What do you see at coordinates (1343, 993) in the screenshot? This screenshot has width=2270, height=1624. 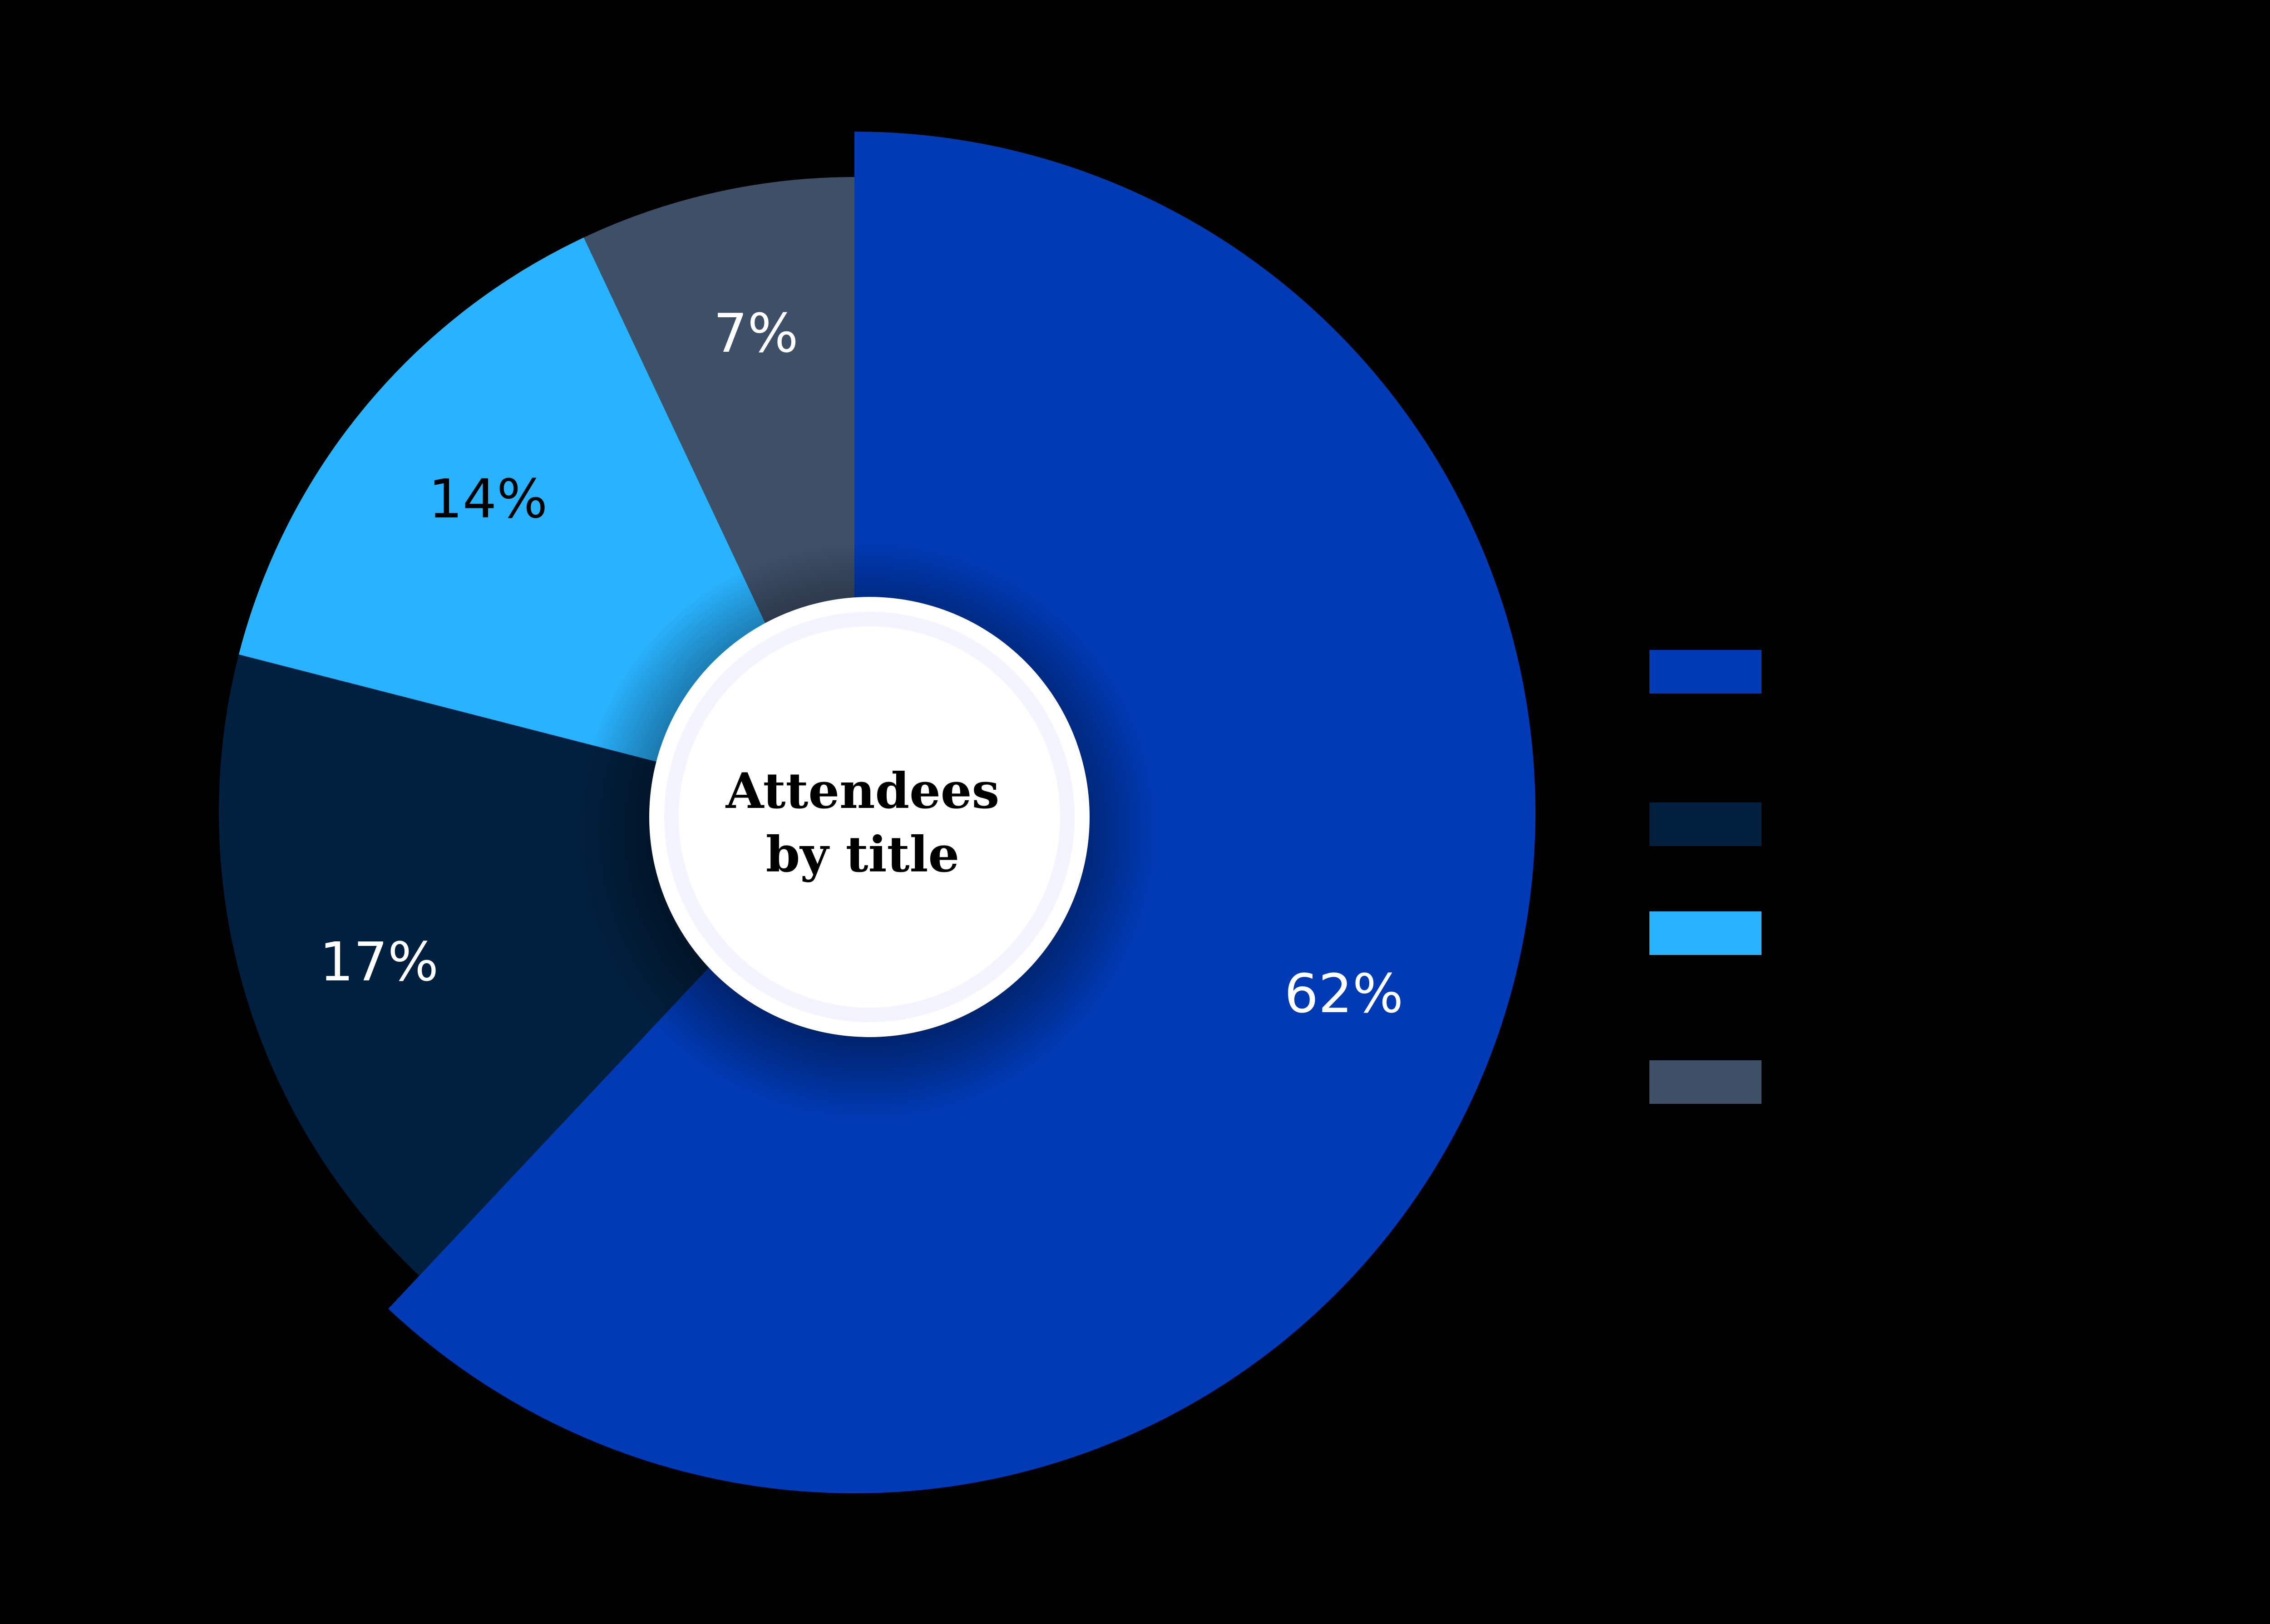 I see `slice-label-62: 62%` at bounding box center [1343, 993].